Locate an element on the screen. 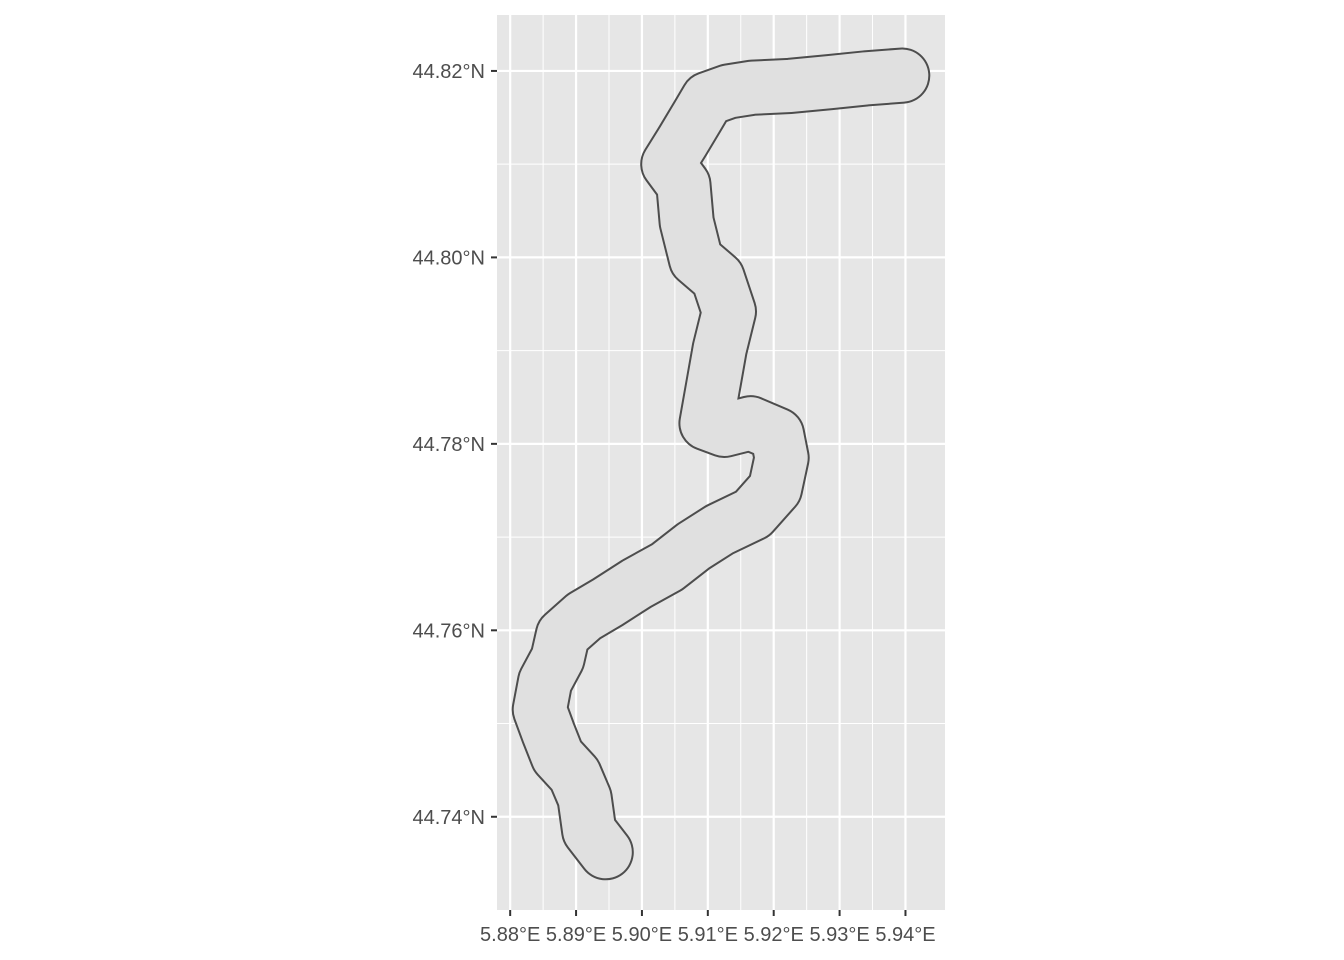 The width and height of the screenshot is (1344, 960). x-tick-label: 5.92°E is located at coordinates (774, 935).